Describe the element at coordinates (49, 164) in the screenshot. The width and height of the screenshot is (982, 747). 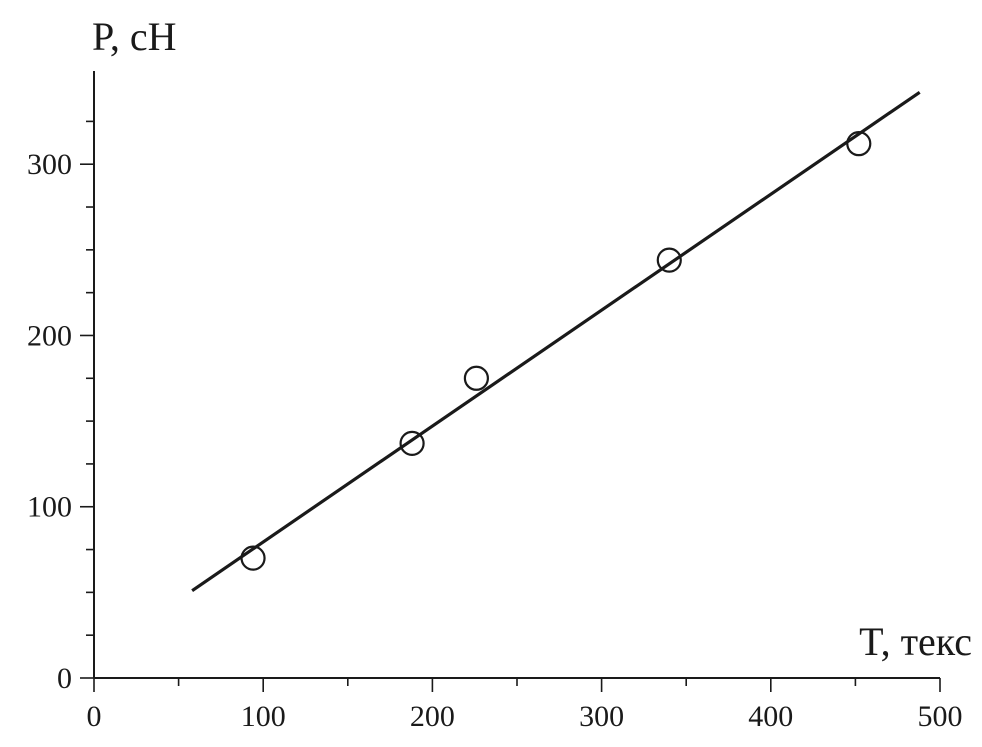
I see `y-tick-label: 300` at that location.